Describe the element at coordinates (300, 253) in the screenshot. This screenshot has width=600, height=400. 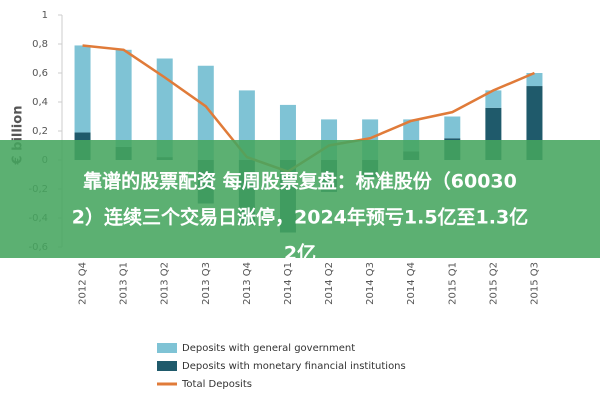
I see `banner-text: 2亿` at that location.